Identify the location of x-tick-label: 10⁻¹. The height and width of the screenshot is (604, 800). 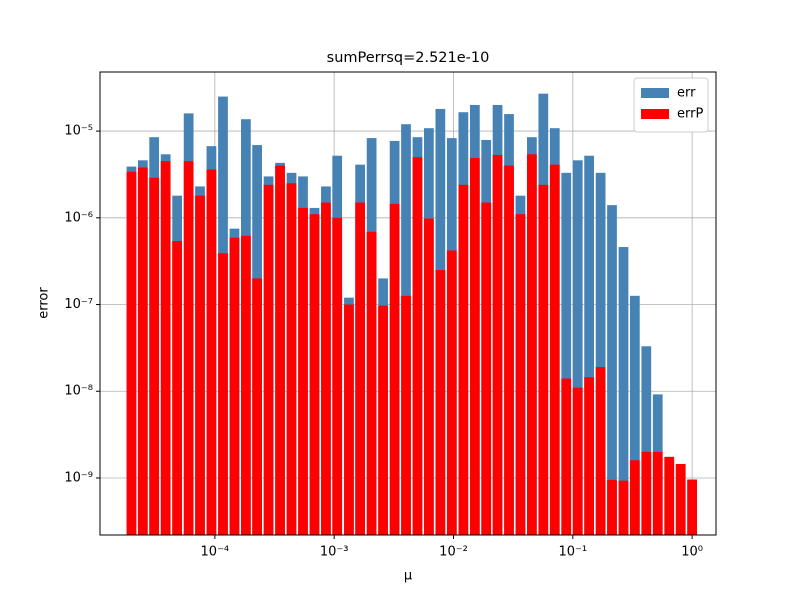
(573, 552).